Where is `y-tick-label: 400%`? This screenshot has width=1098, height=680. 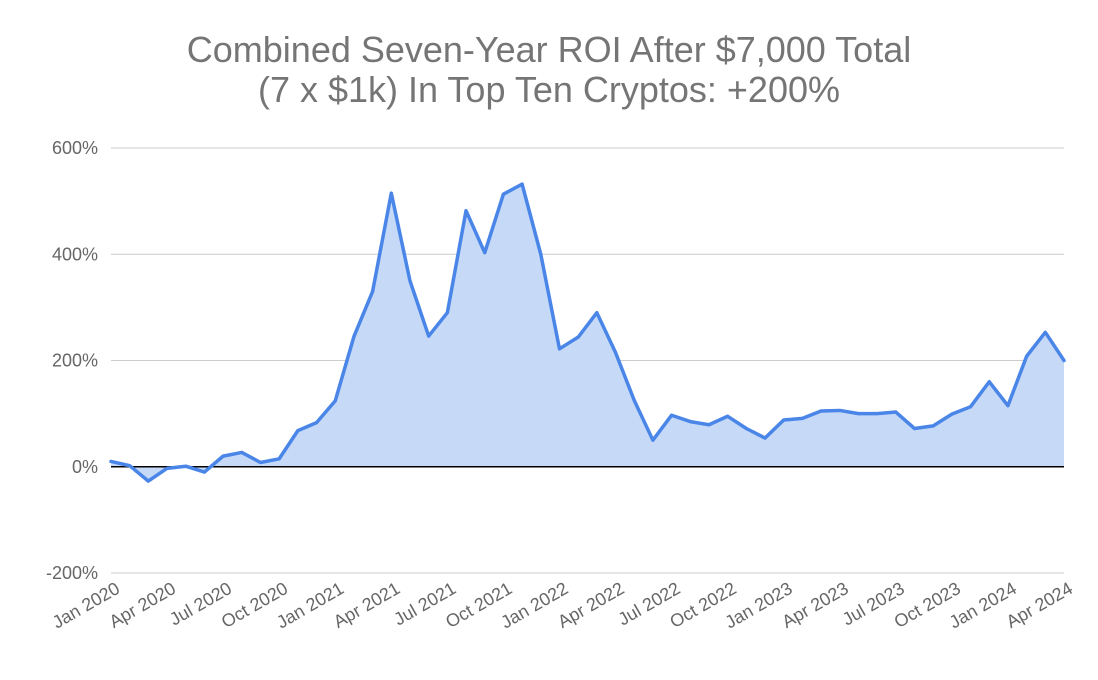 y-tick-label: 400% is located at coordinates (75, 254).